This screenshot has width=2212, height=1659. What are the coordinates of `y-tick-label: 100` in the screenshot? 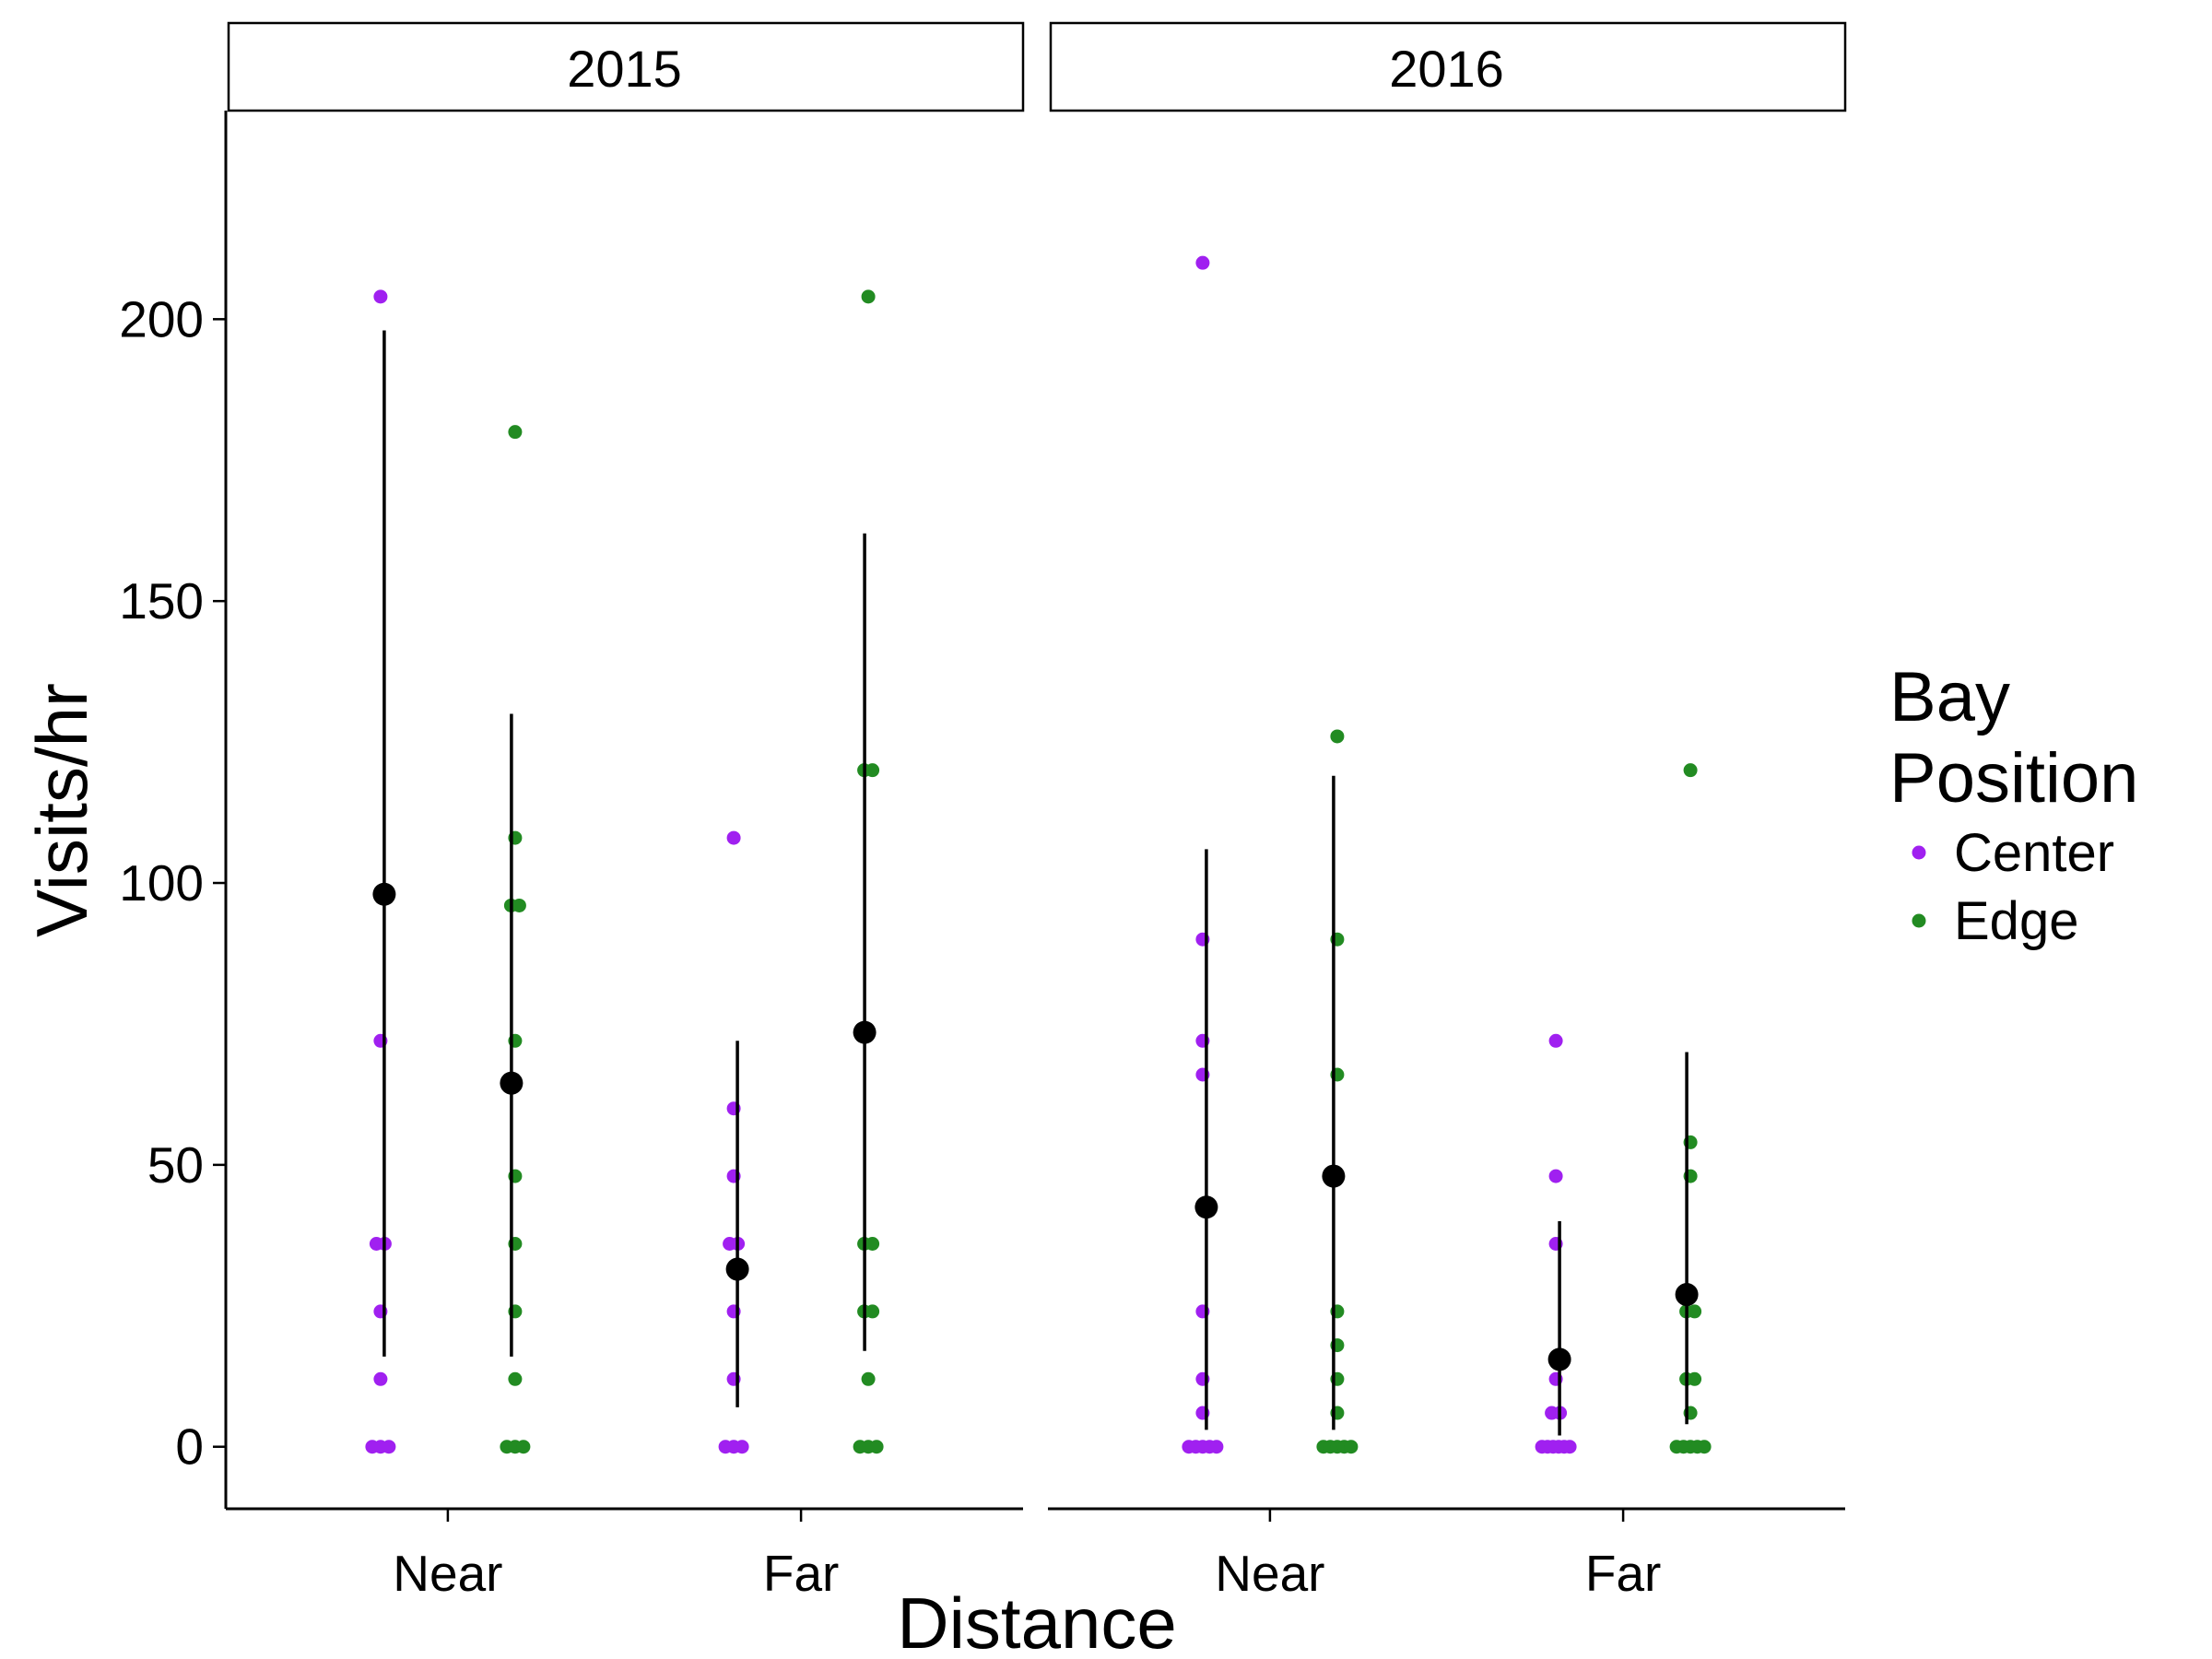 It's located at (161, 883).